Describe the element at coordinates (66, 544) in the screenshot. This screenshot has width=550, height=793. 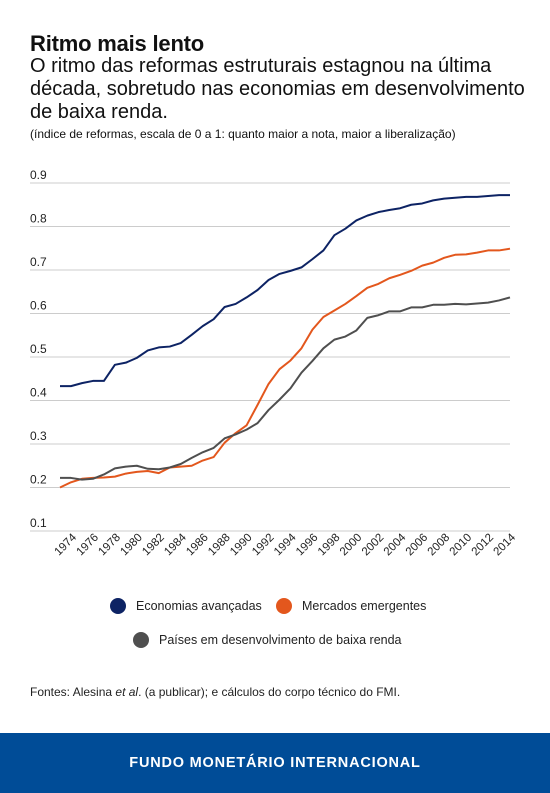
I see `x-tick-label: 1974` at that location.